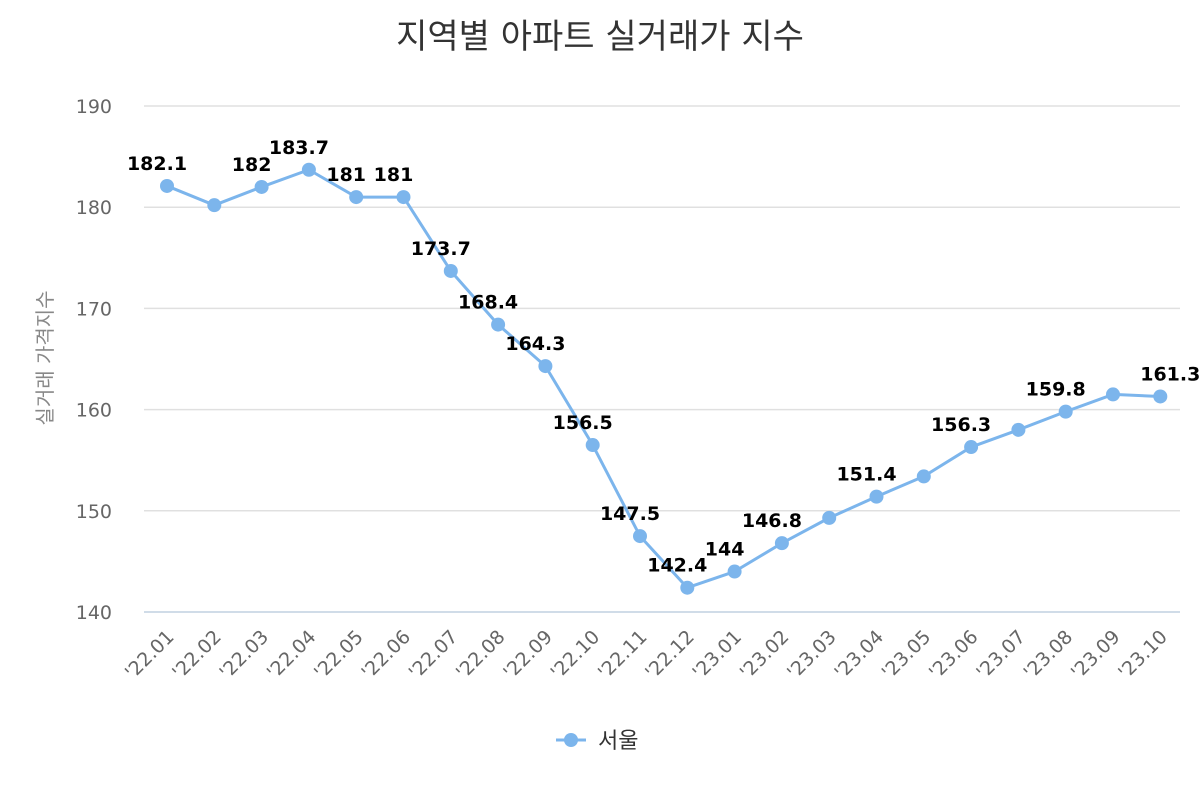  I want to click on x-tick-label: '22.09, so click(528, 655).